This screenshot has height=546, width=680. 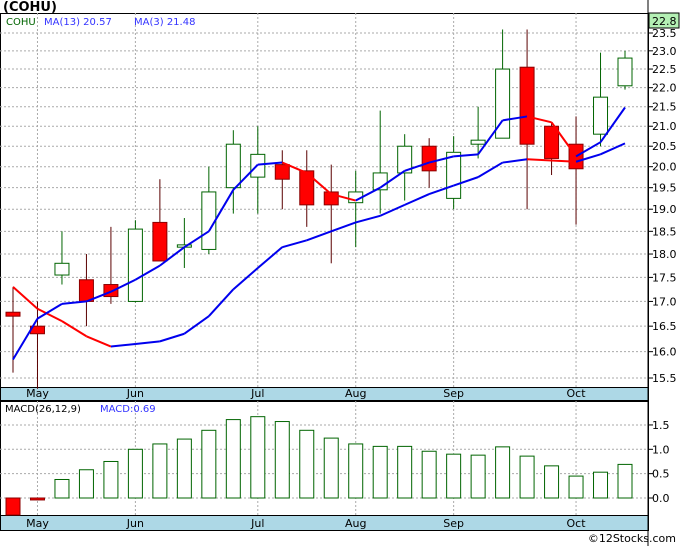 What do you see at coordinates (664, 277) in the screenshot?
I see `y-tick-label: 17.5` at bounding box center [664, 277].